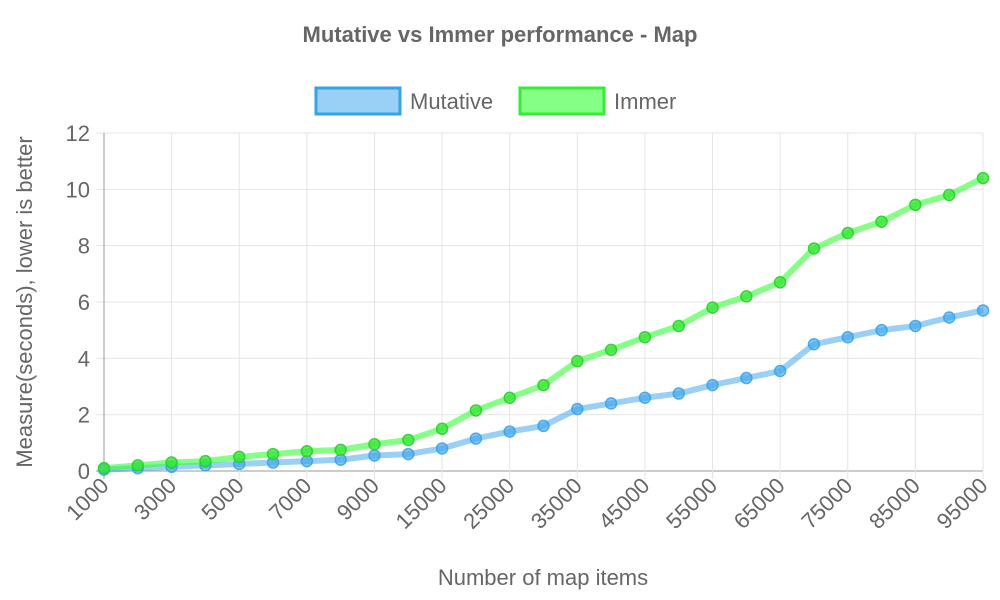  I want to click on y-tick-label: 10, so click(78, 189).